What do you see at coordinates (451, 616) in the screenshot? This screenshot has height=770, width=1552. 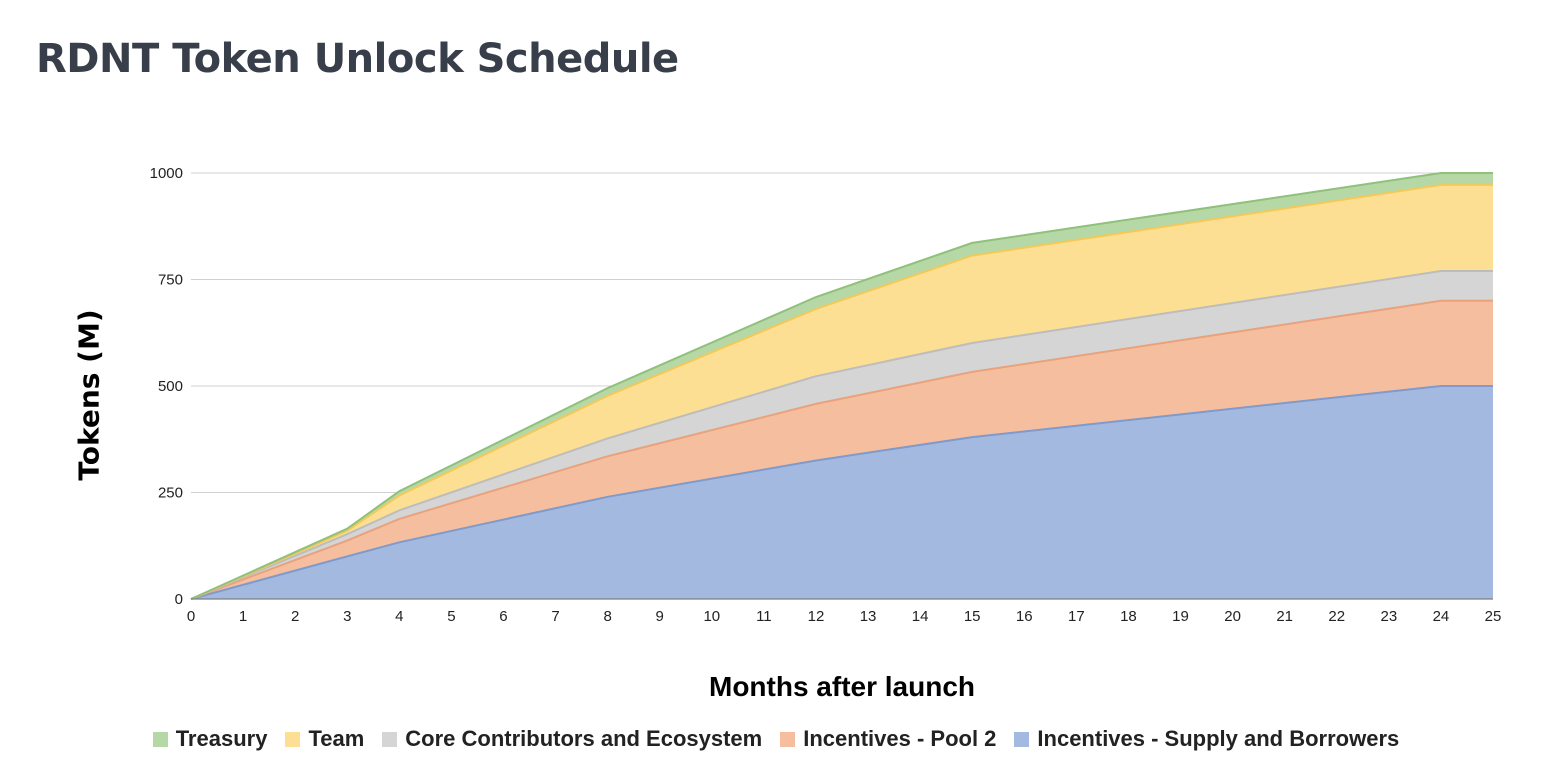 I see `x-tick-label: 5` at bounding box center [451, 616].